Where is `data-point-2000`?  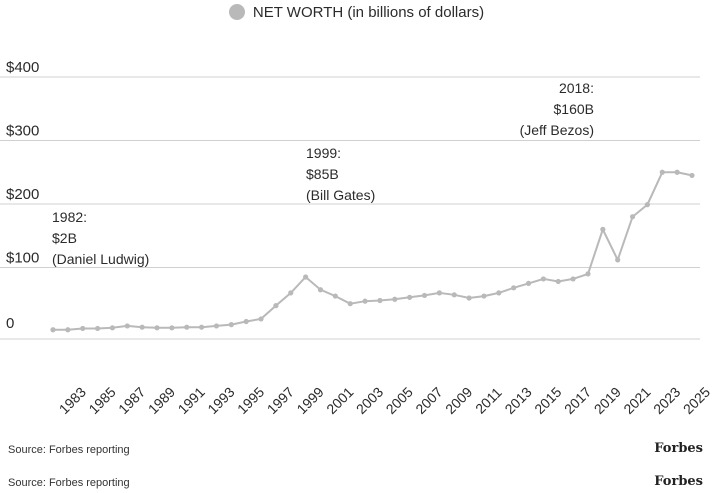 data-point-2000 is located at coordinates (320, 290).